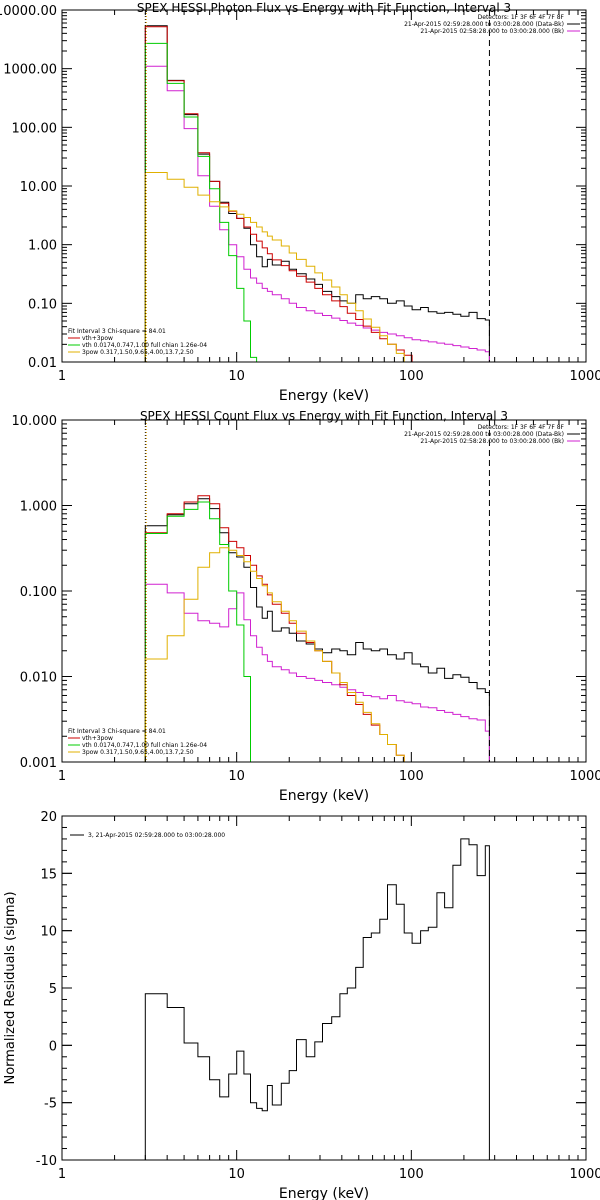 The image size is (600, 1200). Describe the element at coordinates (48, 932) in the screenshot. I see `y-tick-label: 10` at that location.